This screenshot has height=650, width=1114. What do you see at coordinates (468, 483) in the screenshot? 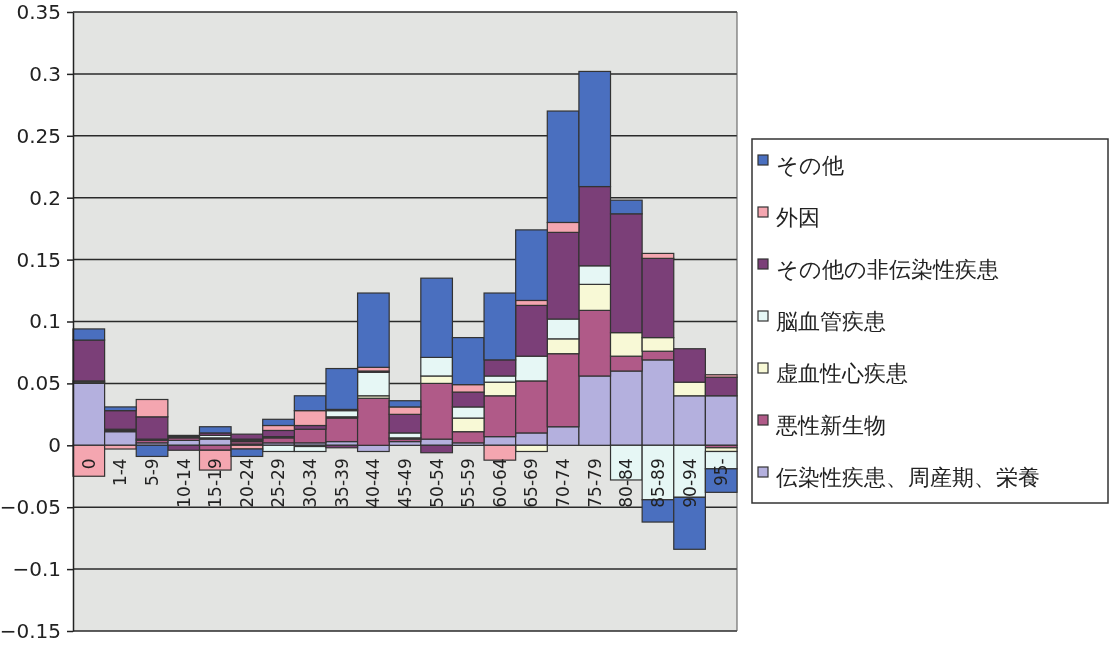
I see `x-tick-label: 55-59` at bounding box center [468, 483].